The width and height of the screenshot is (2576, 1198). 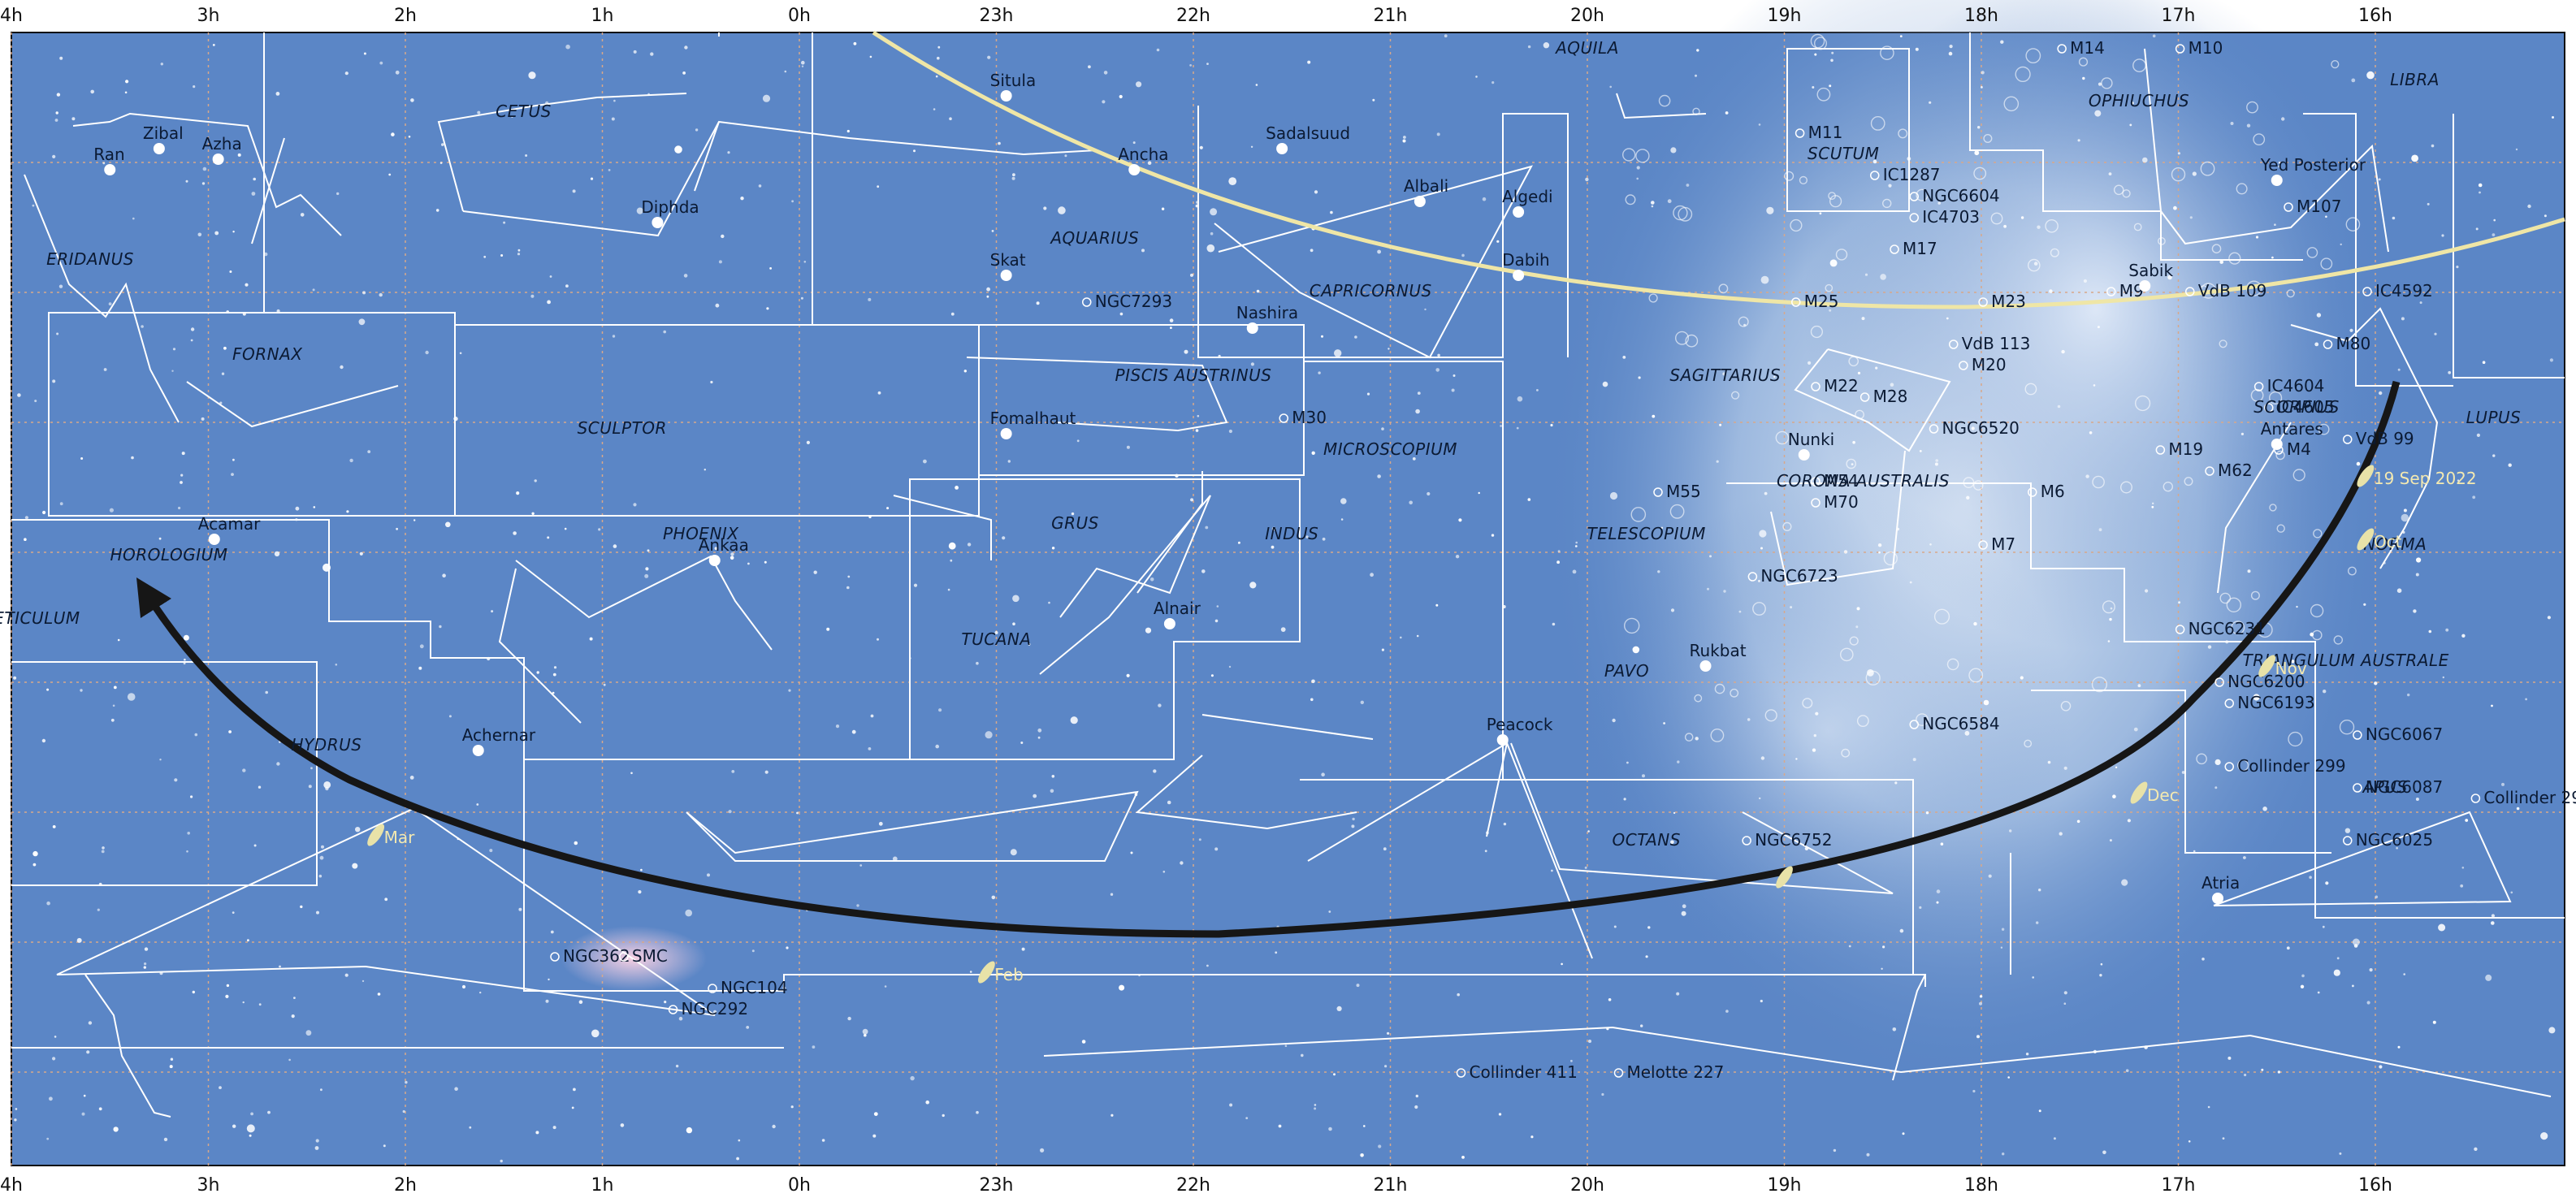 I want to click on dso-vdb-113: VdB 113, so click(x=1990, y=343).